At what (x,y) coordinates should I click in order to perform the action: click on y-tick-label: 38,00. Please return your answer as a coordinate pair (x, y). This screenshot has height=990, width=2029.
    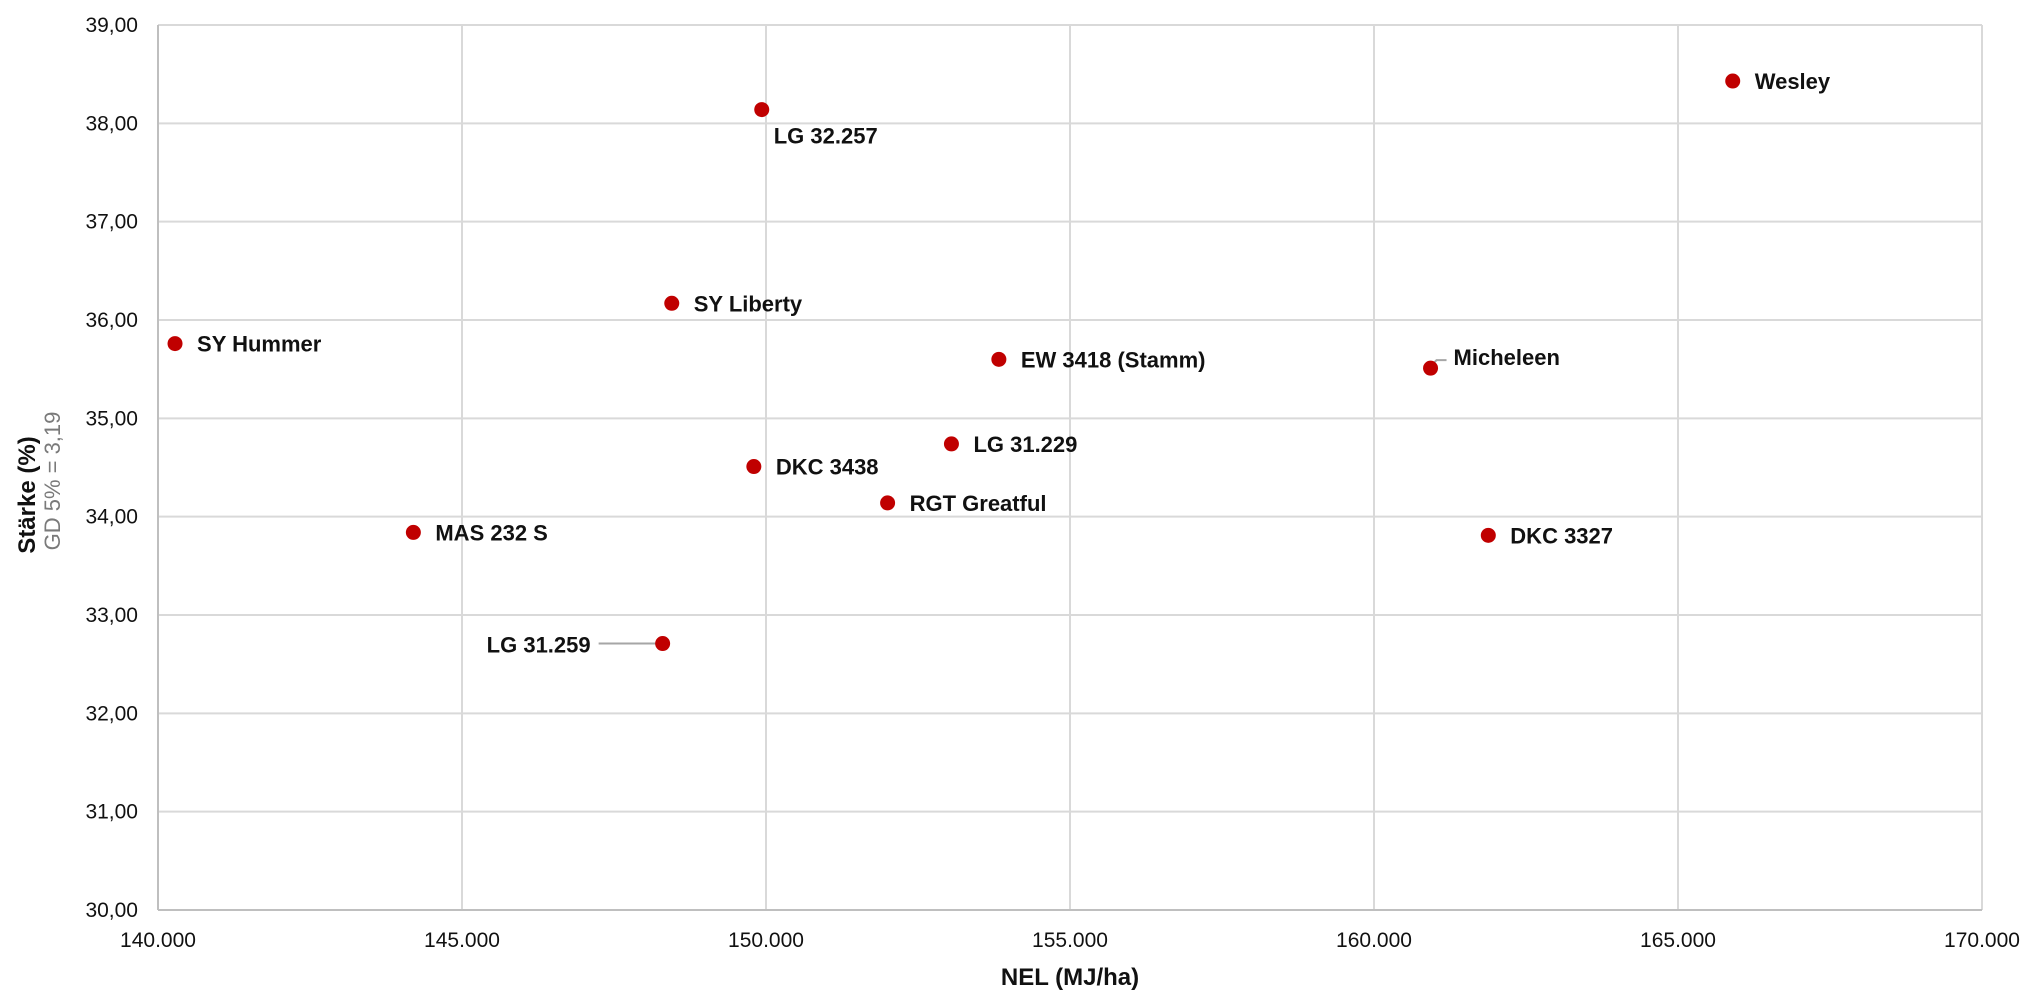
    Looking at the image, I should click on (111, 123).